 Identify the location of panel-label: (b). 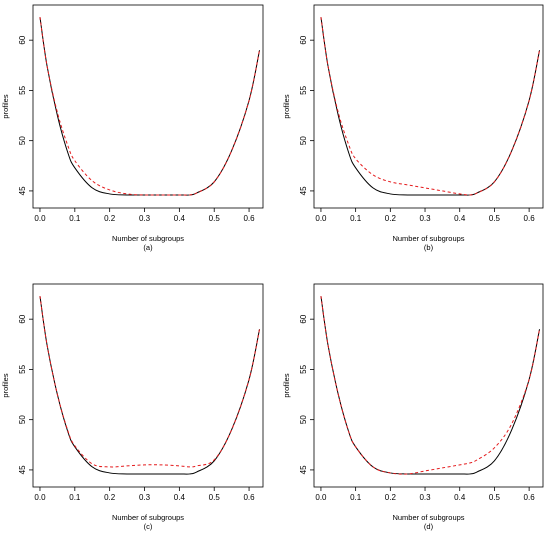
(429, 247).